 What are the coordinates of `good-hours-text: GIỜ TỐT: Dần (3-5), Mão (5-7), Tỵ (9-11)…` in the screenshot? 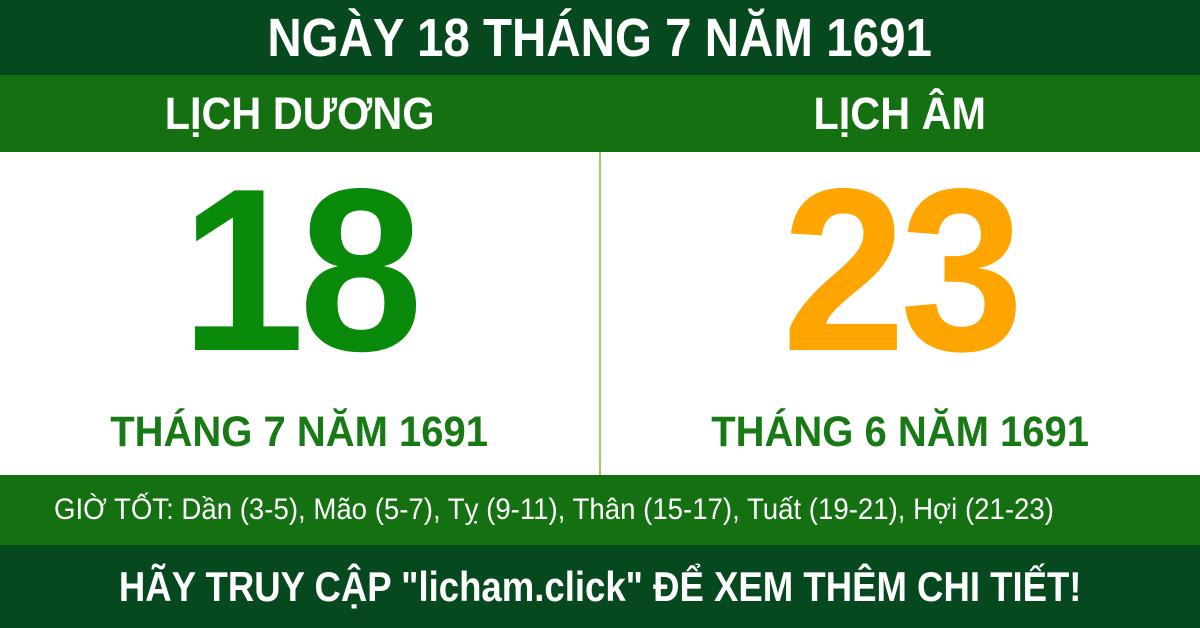 It's located at (554, 509).